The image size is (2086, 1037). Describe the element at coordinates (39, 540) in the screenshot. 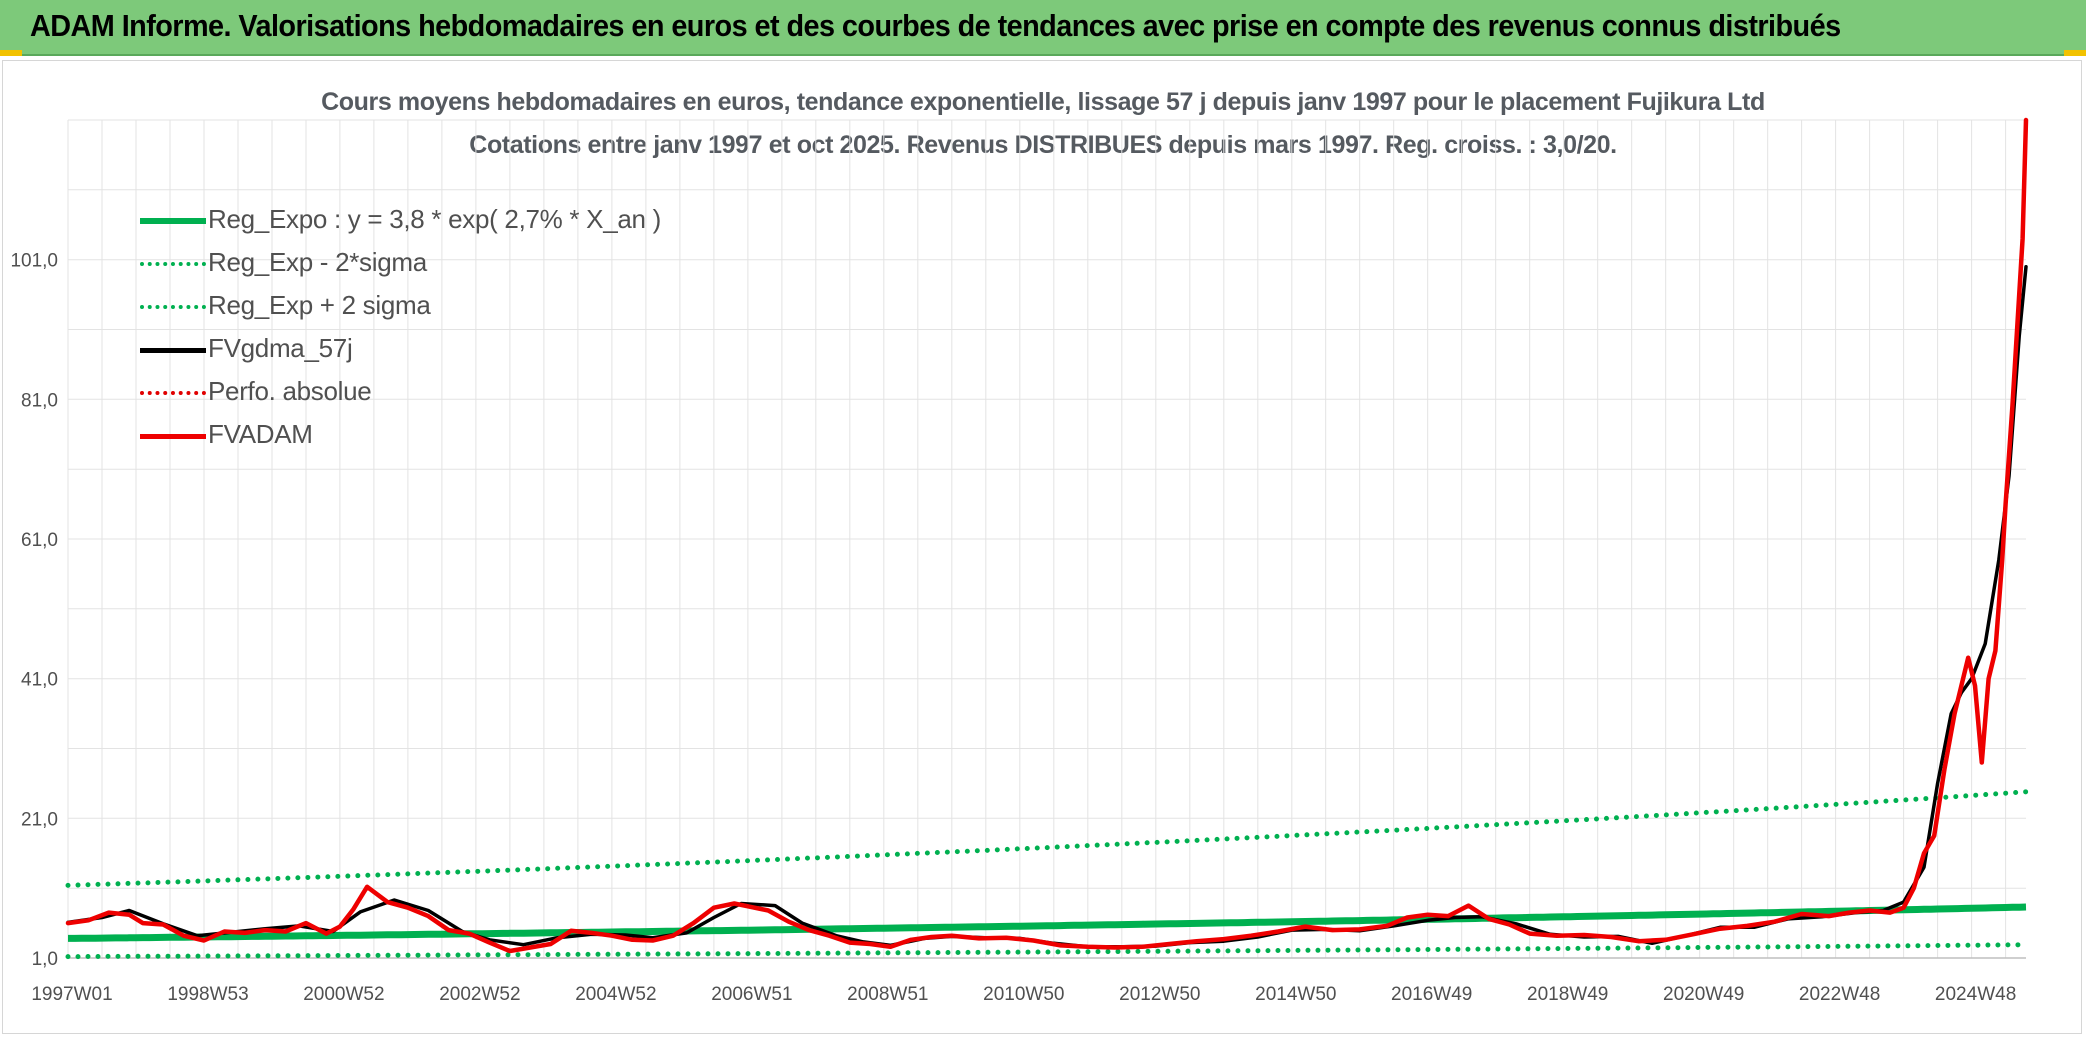

I see `y-tick-label: 61,0` at that location.